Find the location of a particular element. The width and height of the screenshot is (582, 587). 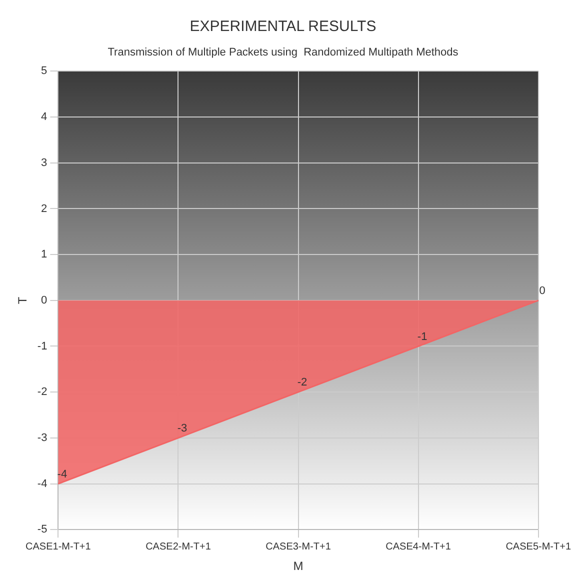

data-label: -1 is located at coordinates (422, 336).